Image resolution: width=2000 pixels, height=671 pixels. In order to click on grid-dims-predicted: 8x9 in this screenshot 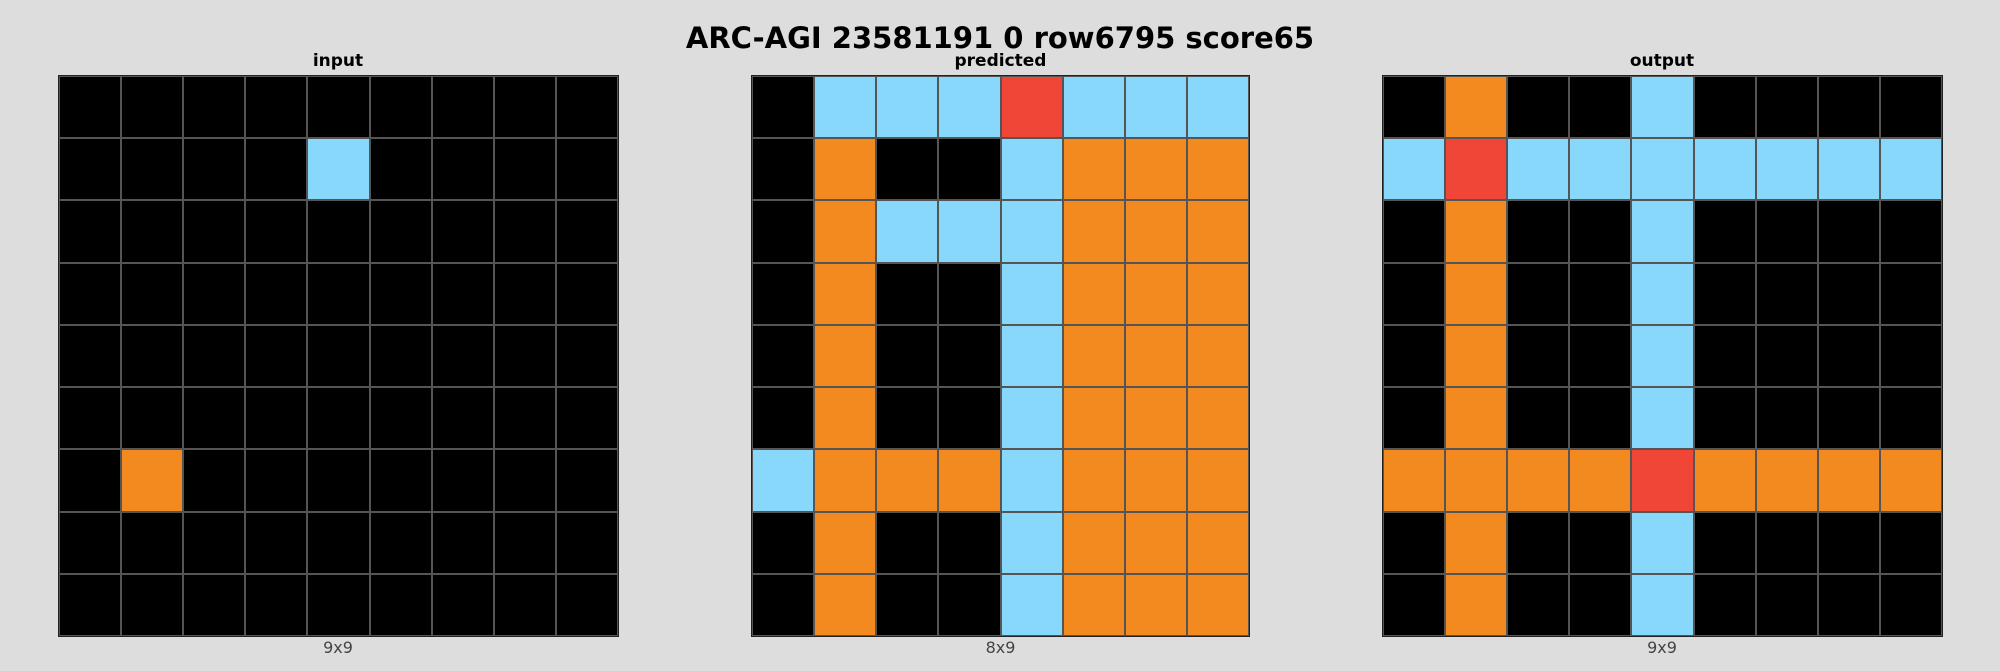, I will do `click(1000, 647)`.